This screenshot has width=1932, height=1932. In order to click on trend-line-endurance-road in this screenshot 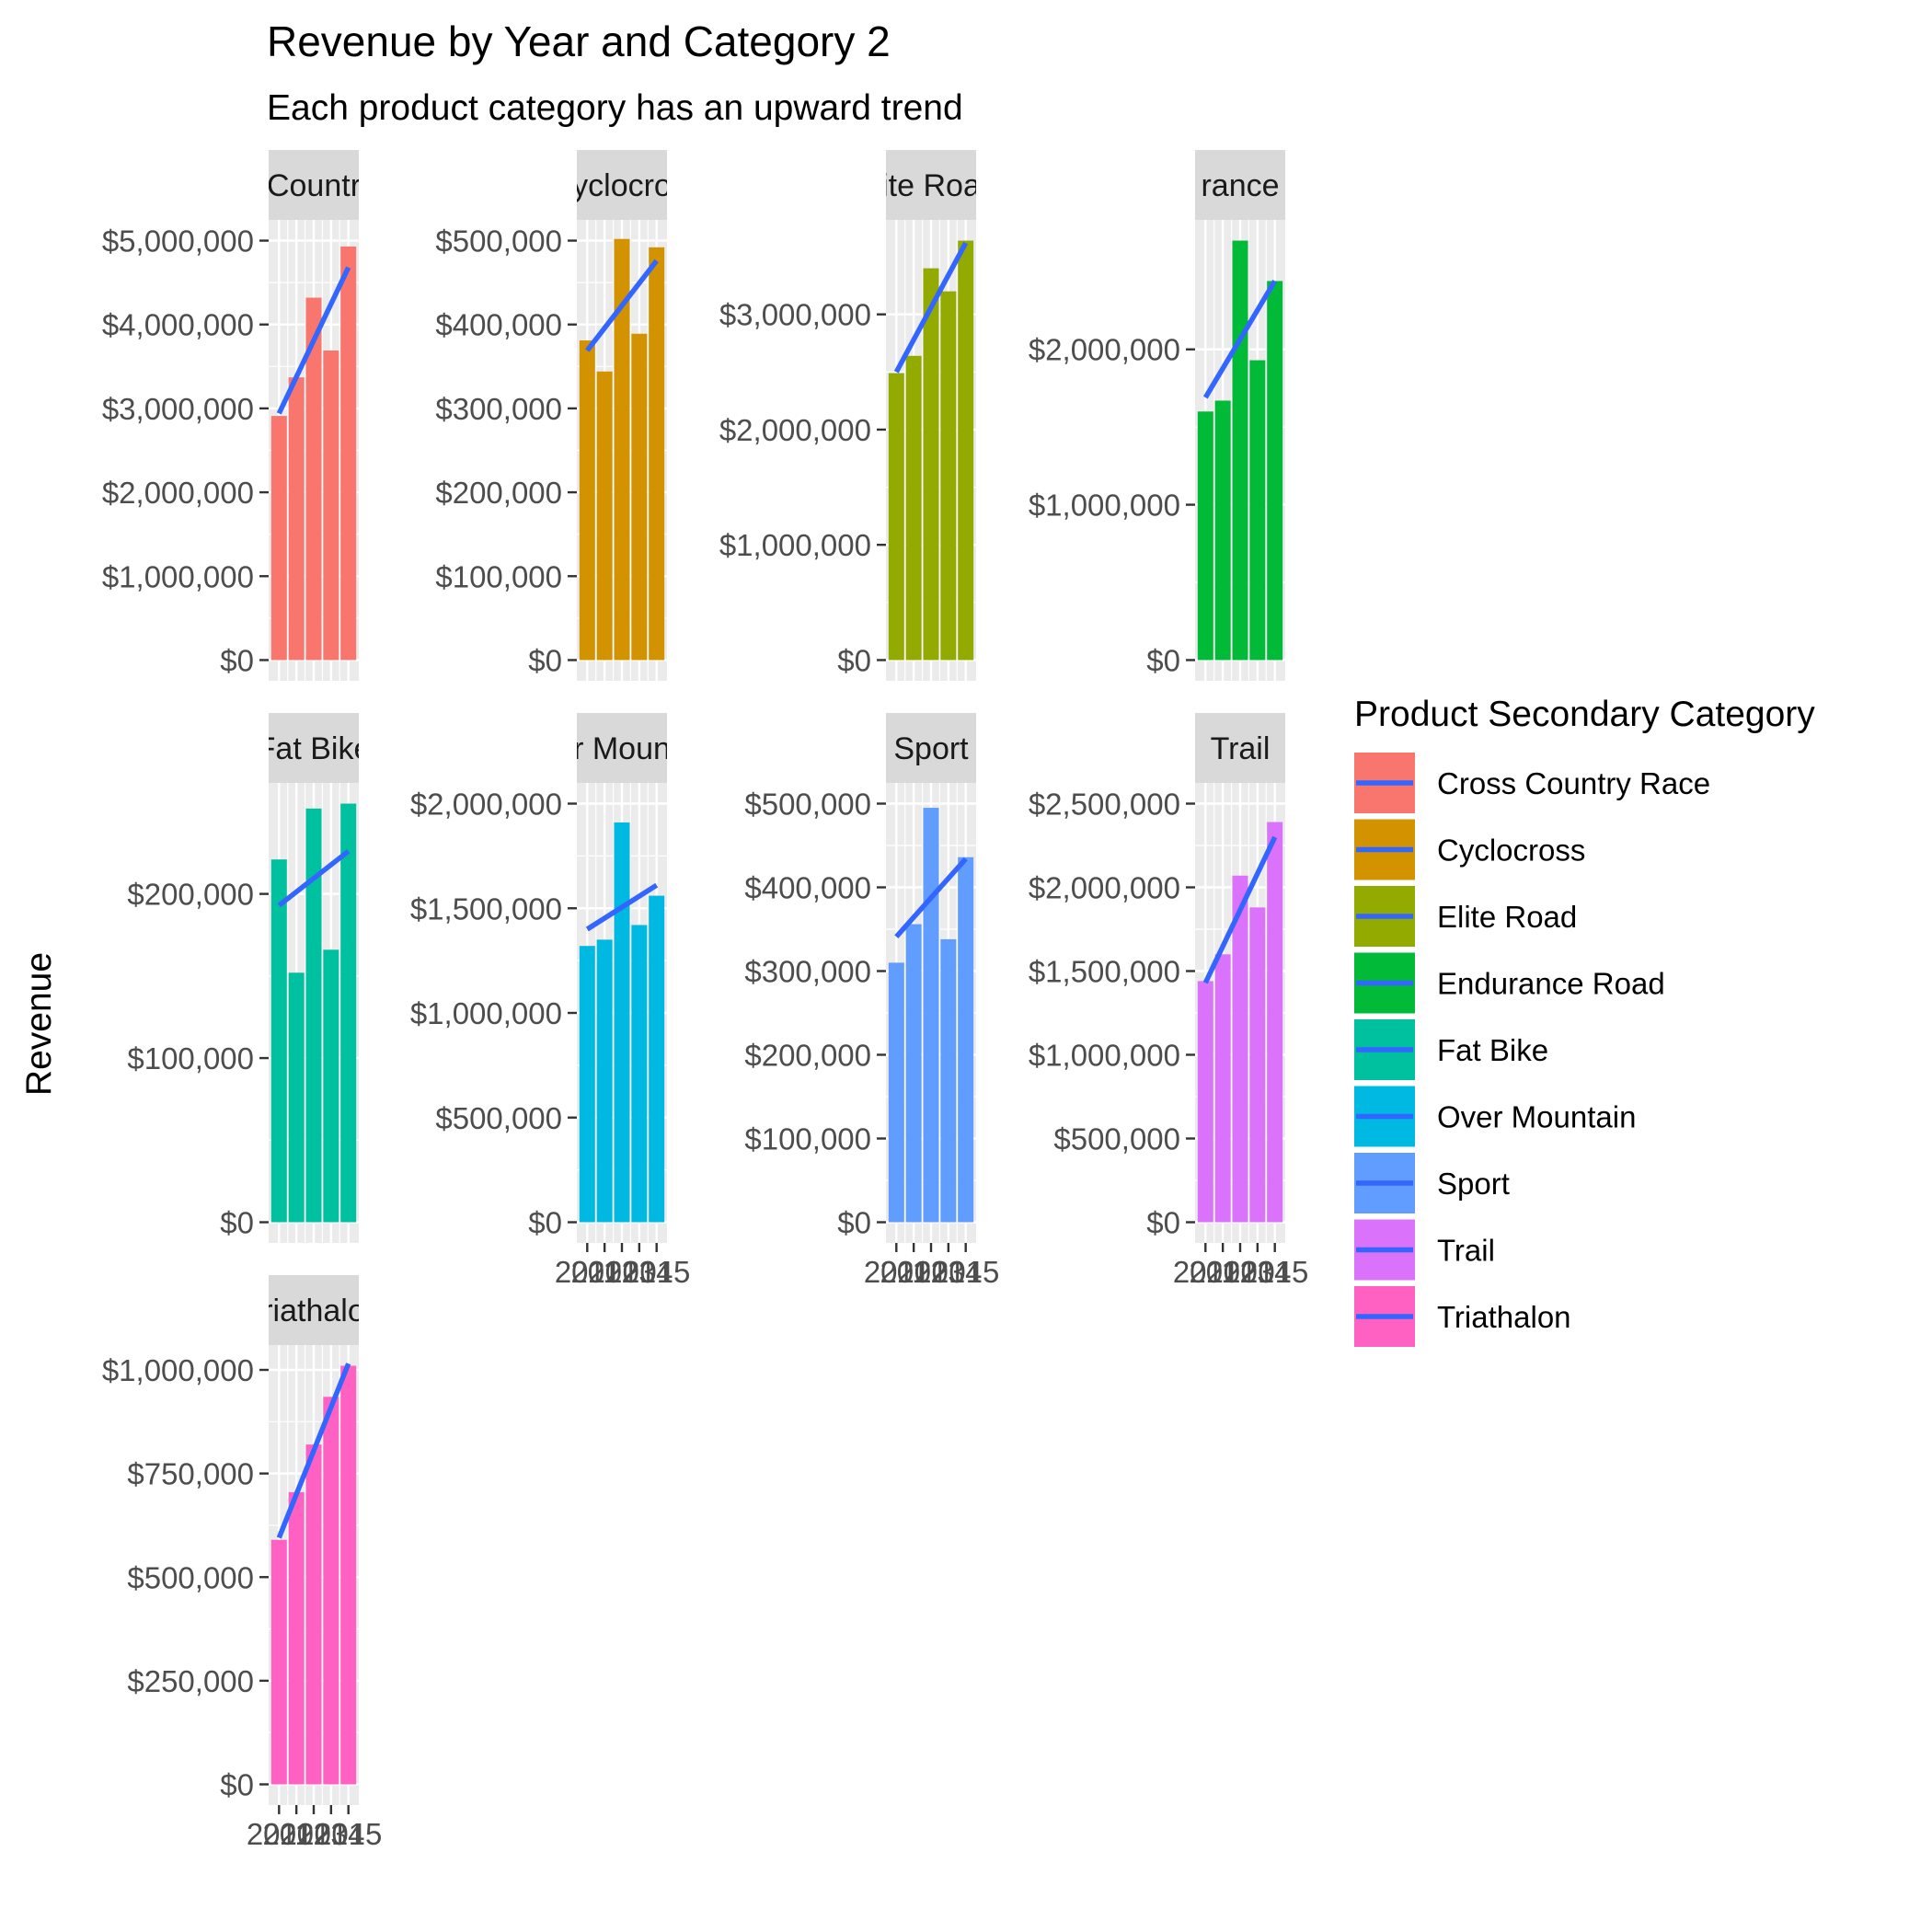, I will do `click(1240, 339)`.